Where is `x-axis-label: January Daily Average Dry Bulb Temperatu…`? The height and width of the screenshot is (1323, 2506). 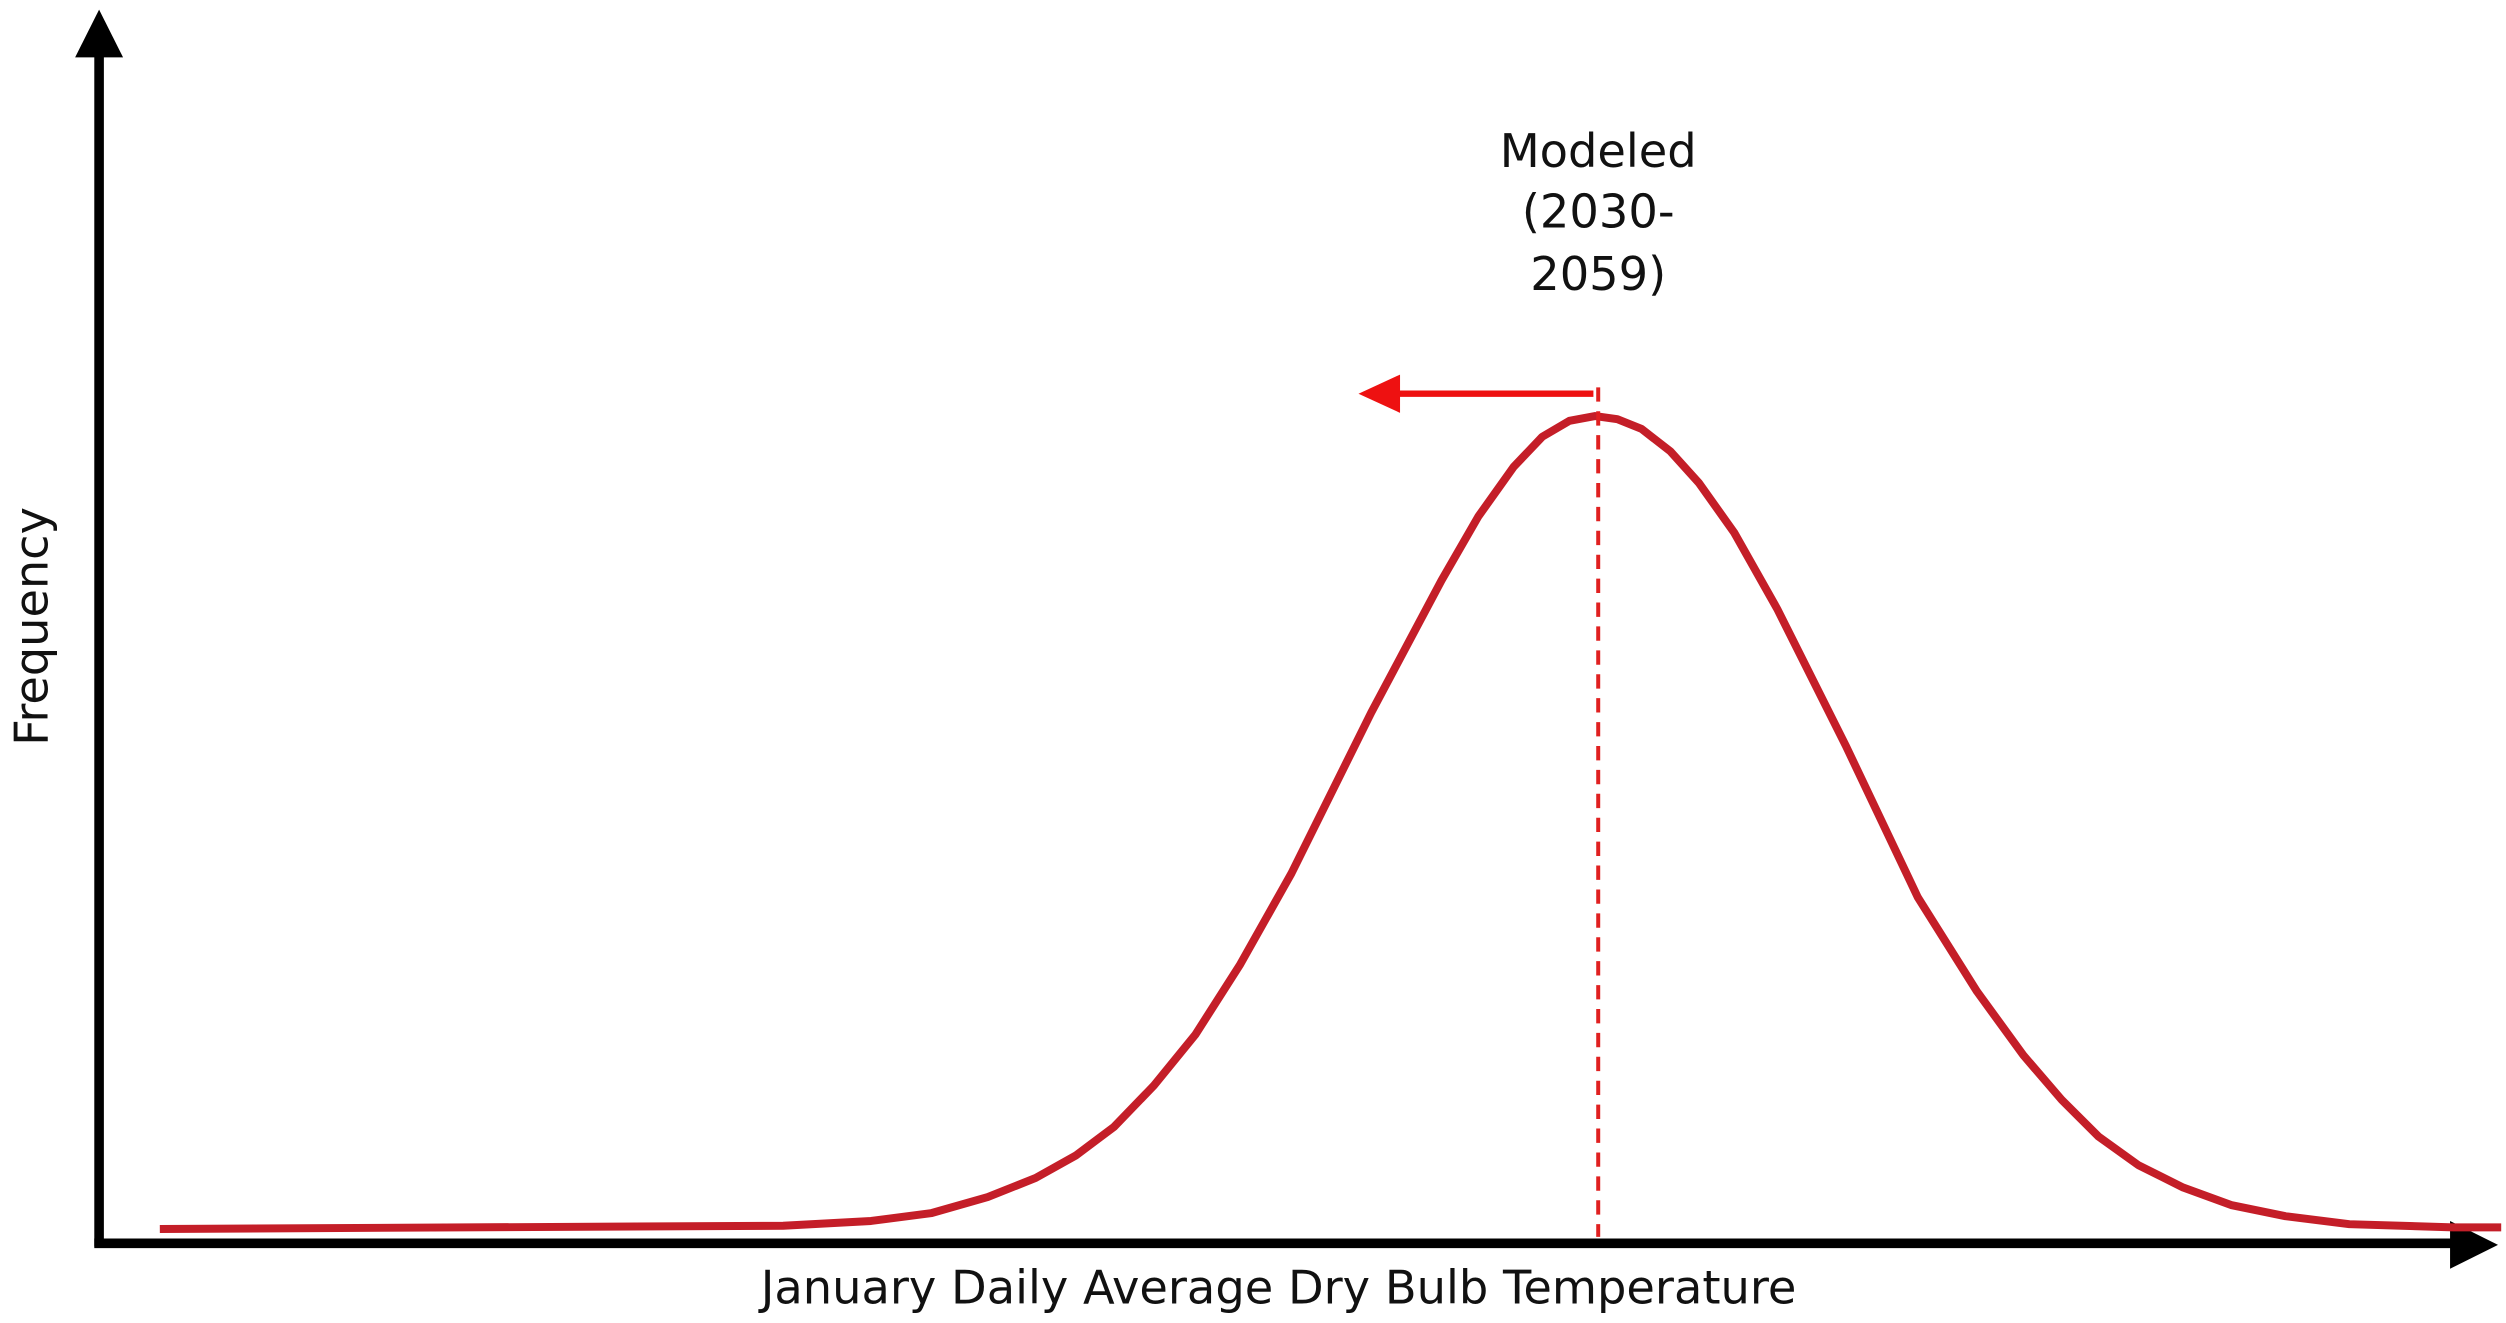 x-axis-label: January Daily Average Dry Bulb Temperatu… is located at coordinates (1277, 1288).